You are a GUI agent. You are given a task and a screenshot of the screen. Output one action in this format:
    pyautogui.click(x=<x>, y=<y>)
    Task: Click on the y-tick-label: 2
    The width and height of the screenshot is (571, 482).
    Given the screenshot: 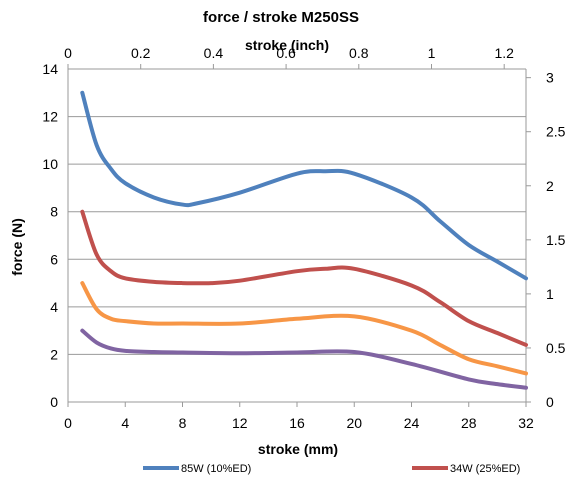 What is the action you would take?
    pyautogui.click(x=54, y=354)
    